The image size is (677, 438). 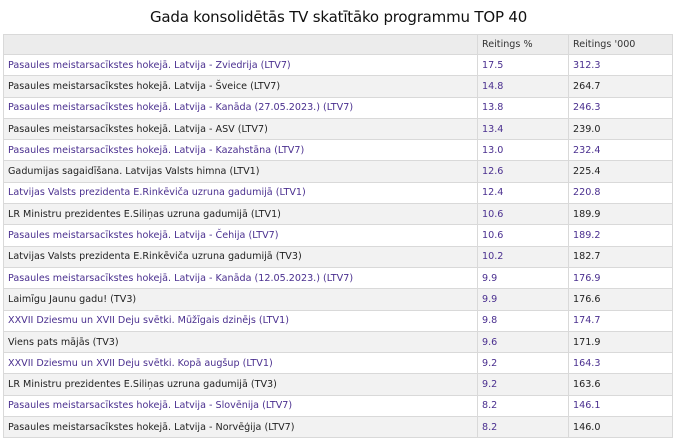 I want to click on table-row: Laimīgu Jaunu gadu! (TV3) 9.9 176.6, so click(x=338, y=299).